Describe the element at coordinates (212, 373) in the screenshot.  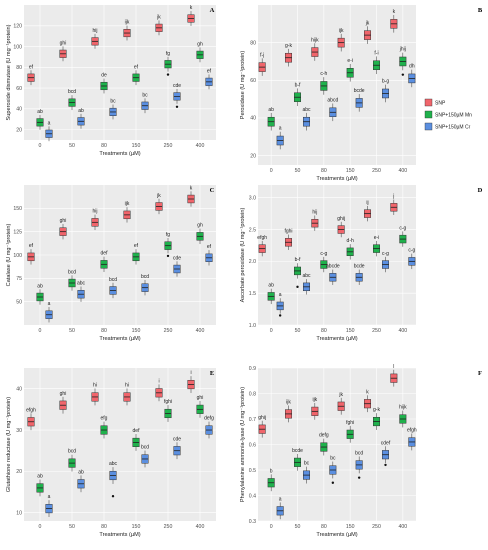
I see `panel-letter: E` at that location.